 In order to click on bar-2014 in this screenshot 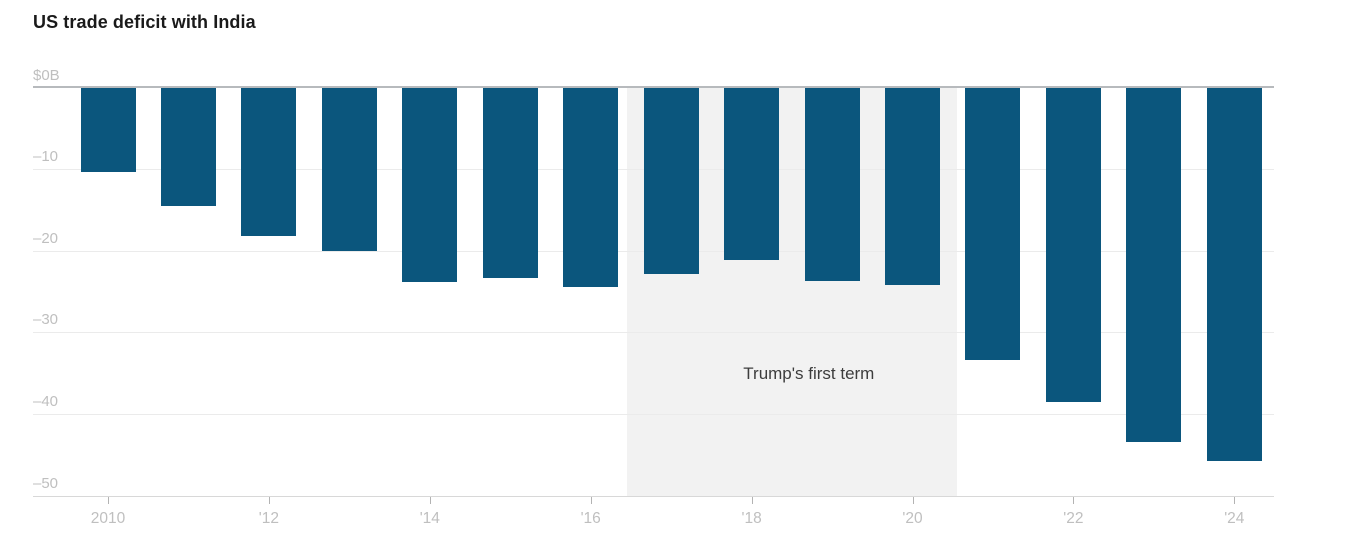, I will do `click(430, 185)`.